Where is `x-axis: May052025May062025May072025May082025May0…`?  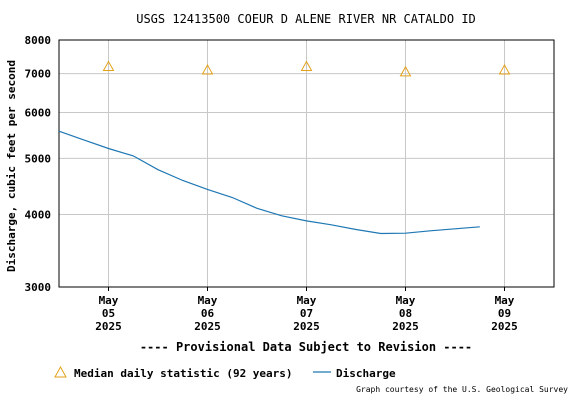 x-axis: May052025May062025May072025May082025May0… is located at coordinates (306, 310).